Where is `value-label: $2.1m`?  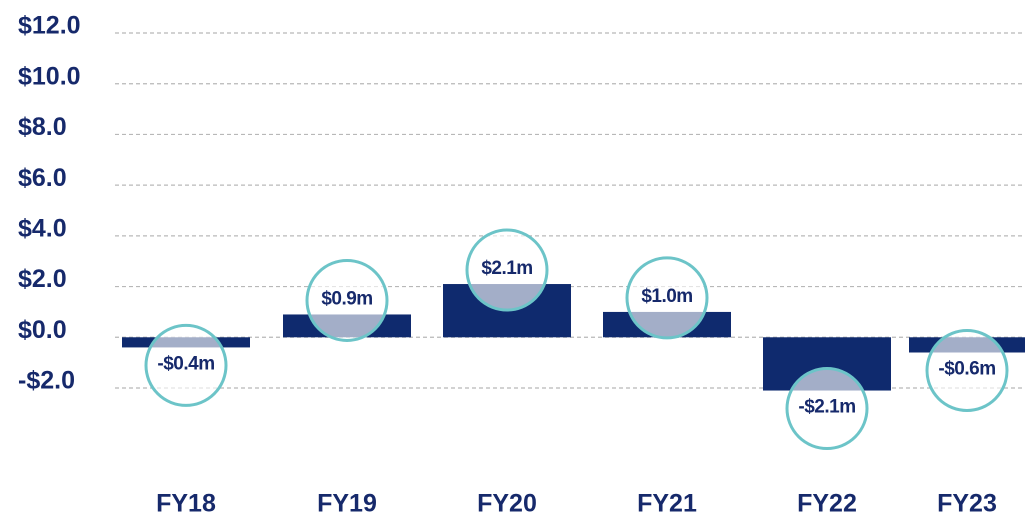
value-label: $2.1m is located at coordinates (506, 268).